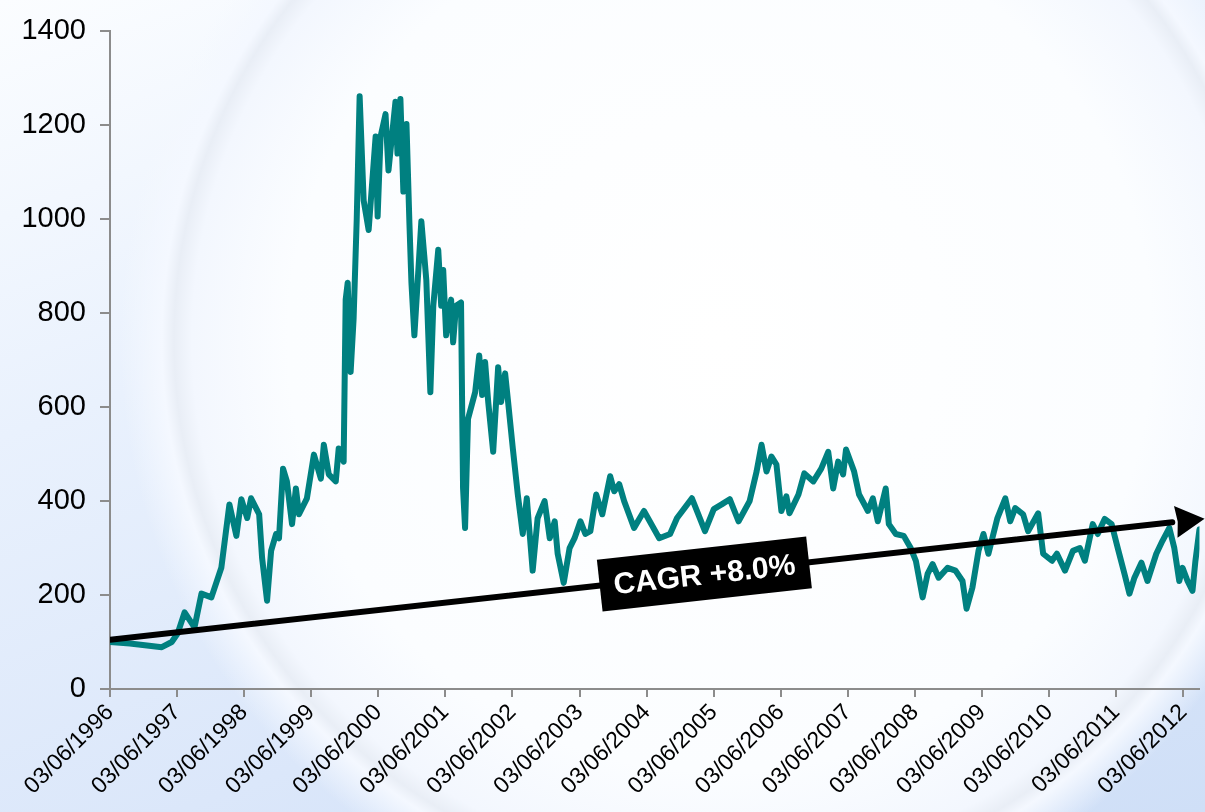 The image size is (1205, 812). Describe the element at coordinates (61, 593) in the screenshot. I see `y-tick-label: 200` at that location.